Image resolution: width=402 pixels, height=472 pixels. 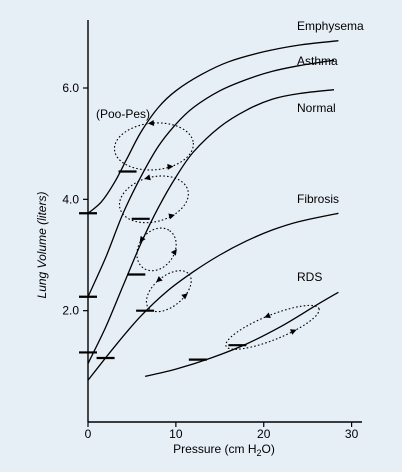 I want to click on label-normal: Normal, so click(x=316, y=108).